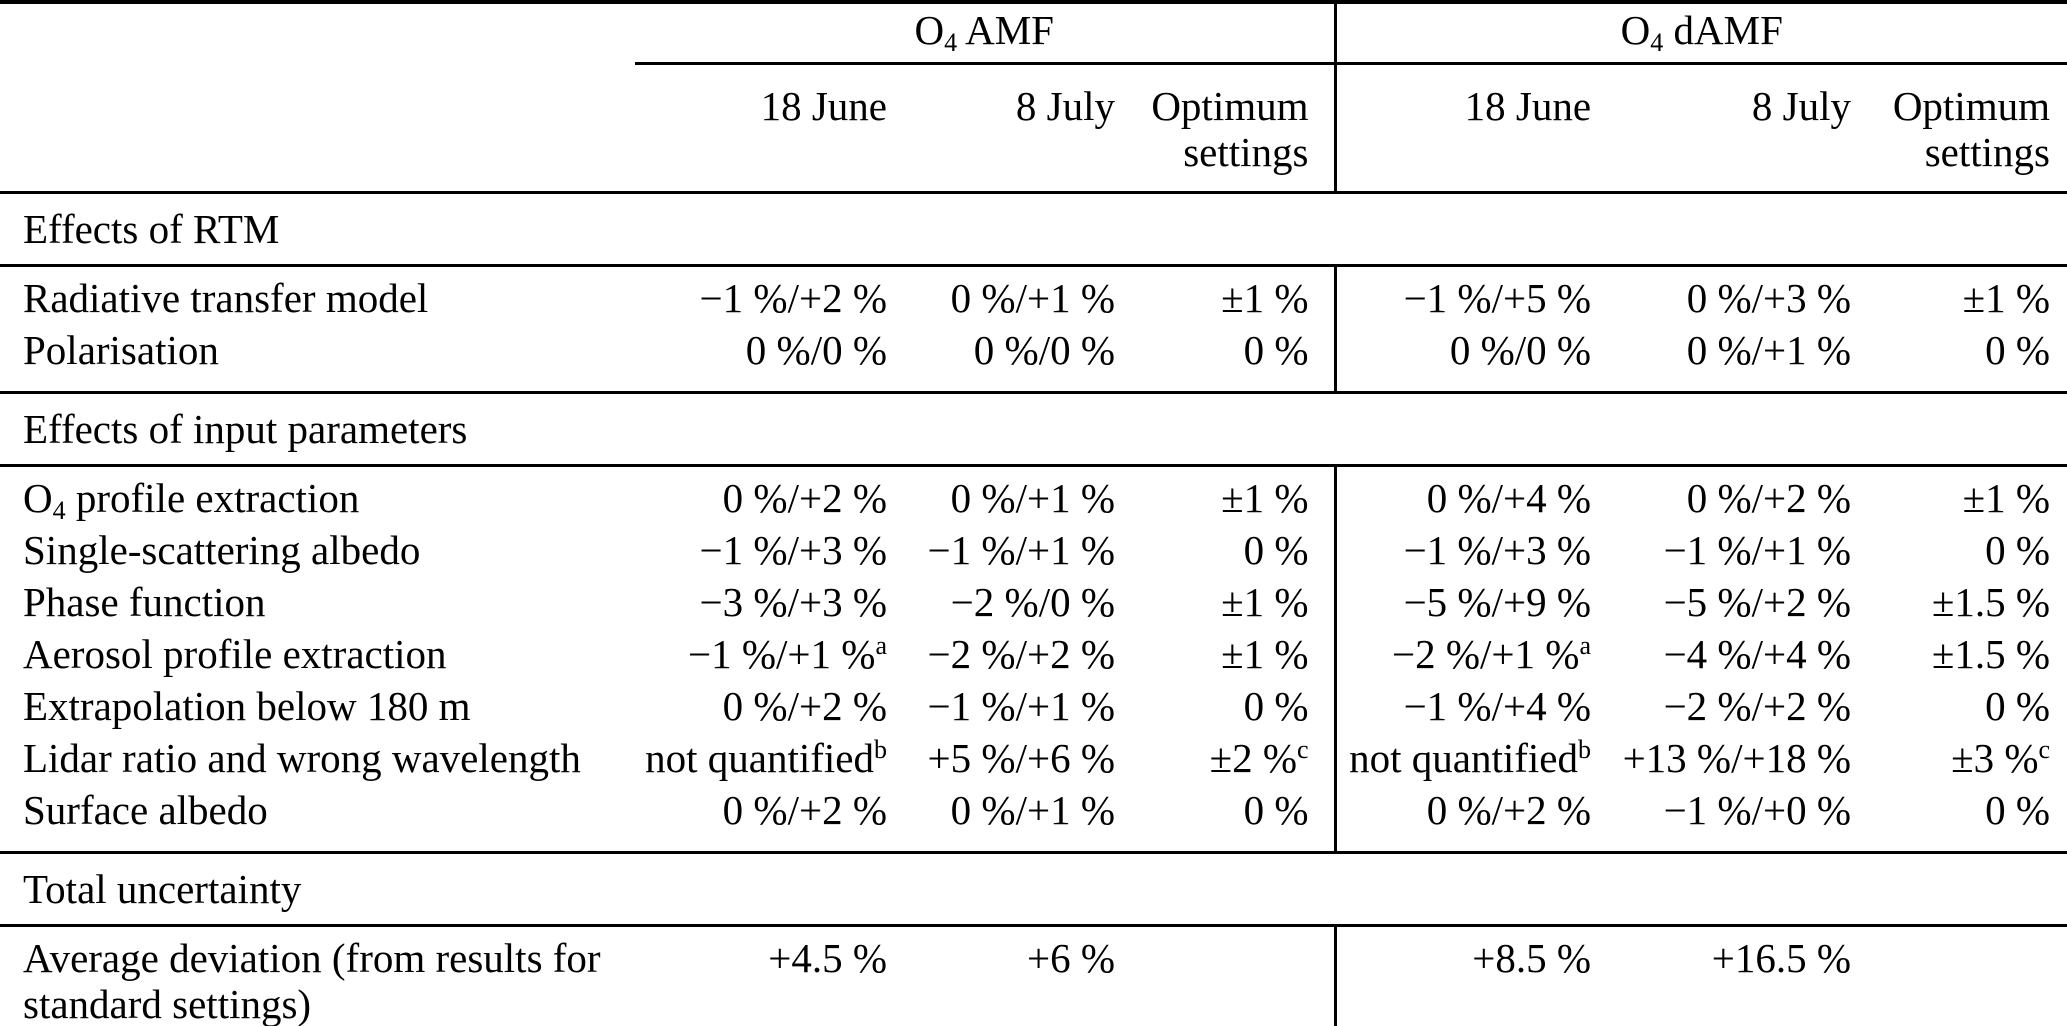  I want to click on value-text: −4 %/+4 %, so click(1757, 654).